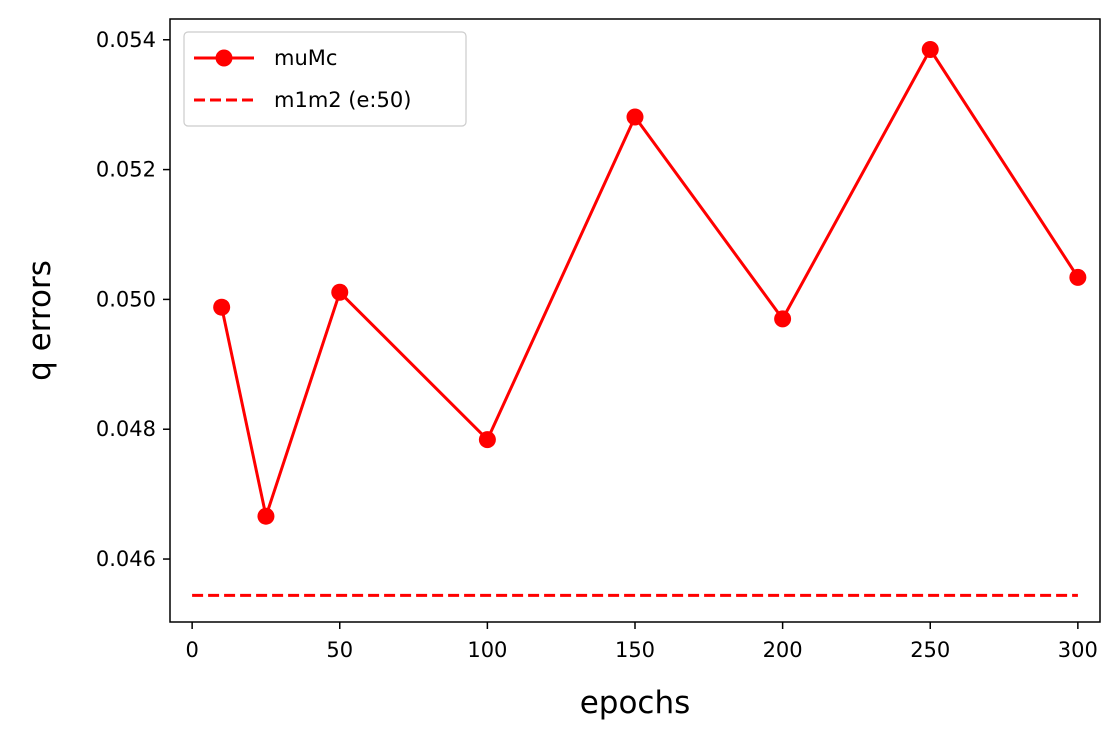 Image resolution: width=1119 pixels, height=742 pixels. I want to click on x-axis: 0 50 100 150 200 250 300, so click(641, 642).